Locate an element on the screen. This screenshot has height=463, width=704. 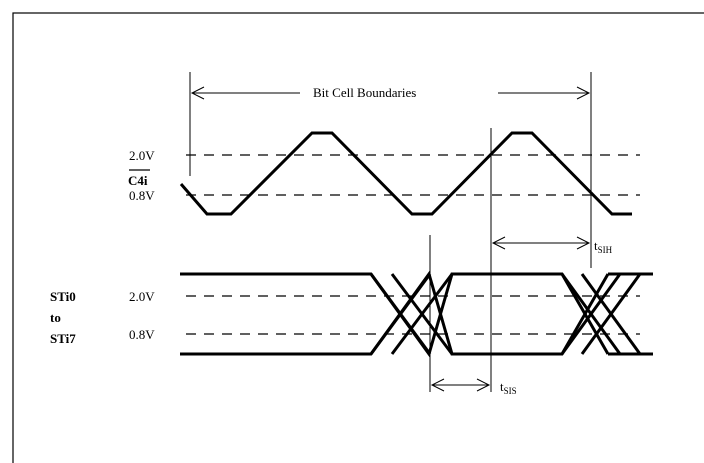
sti-transition-1d is located at coordinates (422, 314).